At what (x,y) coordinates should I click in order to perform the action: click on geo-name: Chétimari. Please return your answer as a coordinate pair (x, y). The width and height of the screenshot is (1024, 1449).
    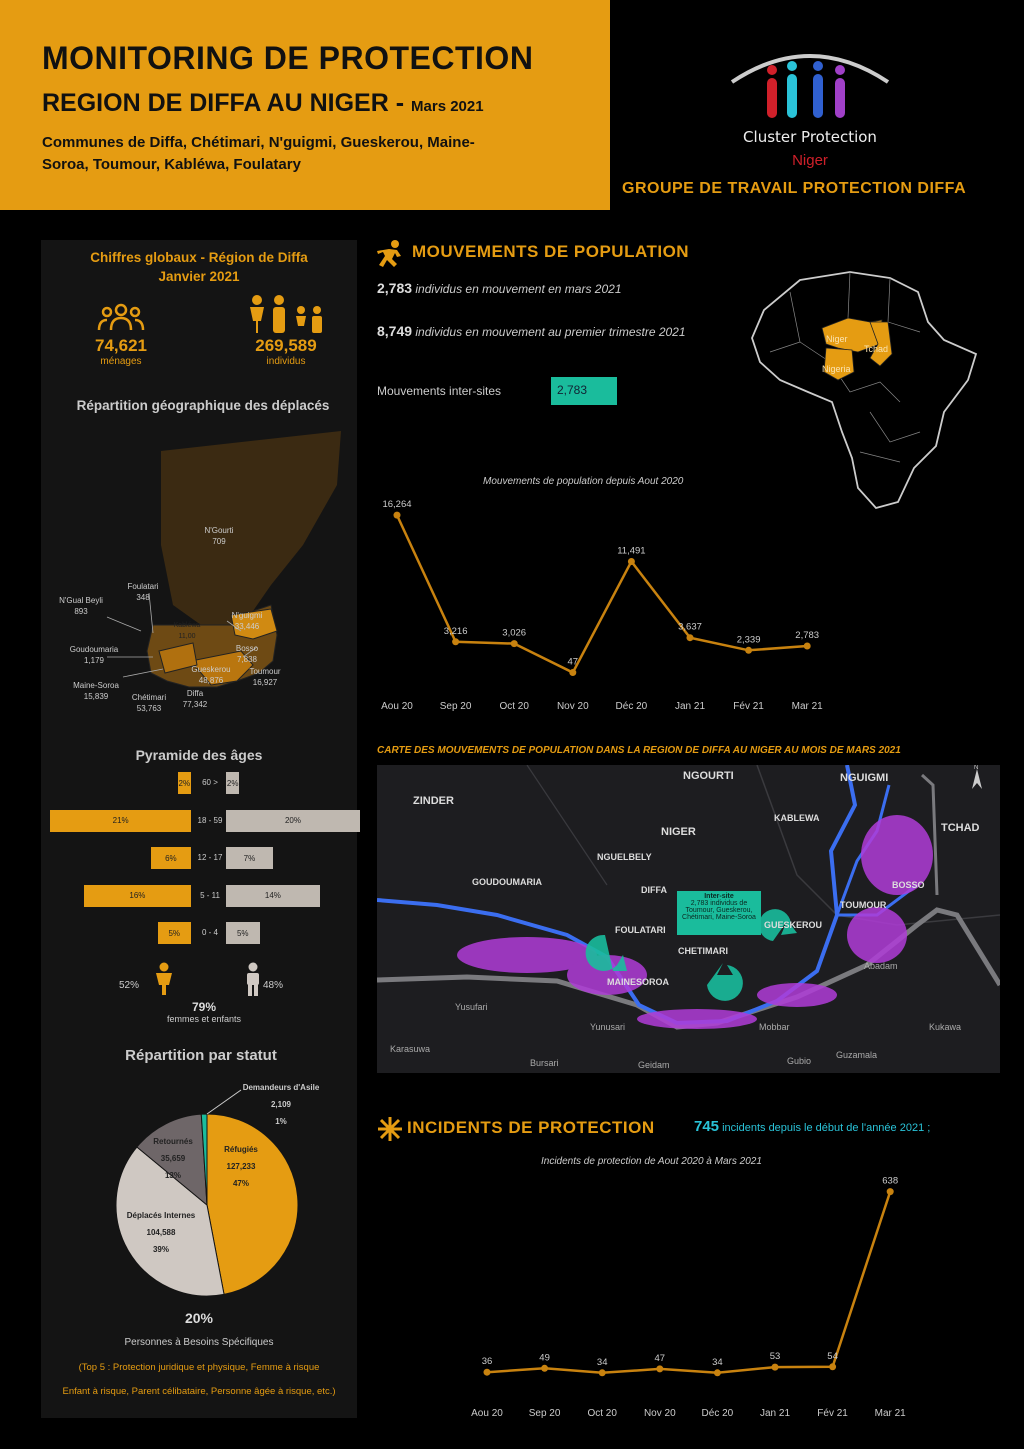
    Looking at the image, I should click on (149, 697).